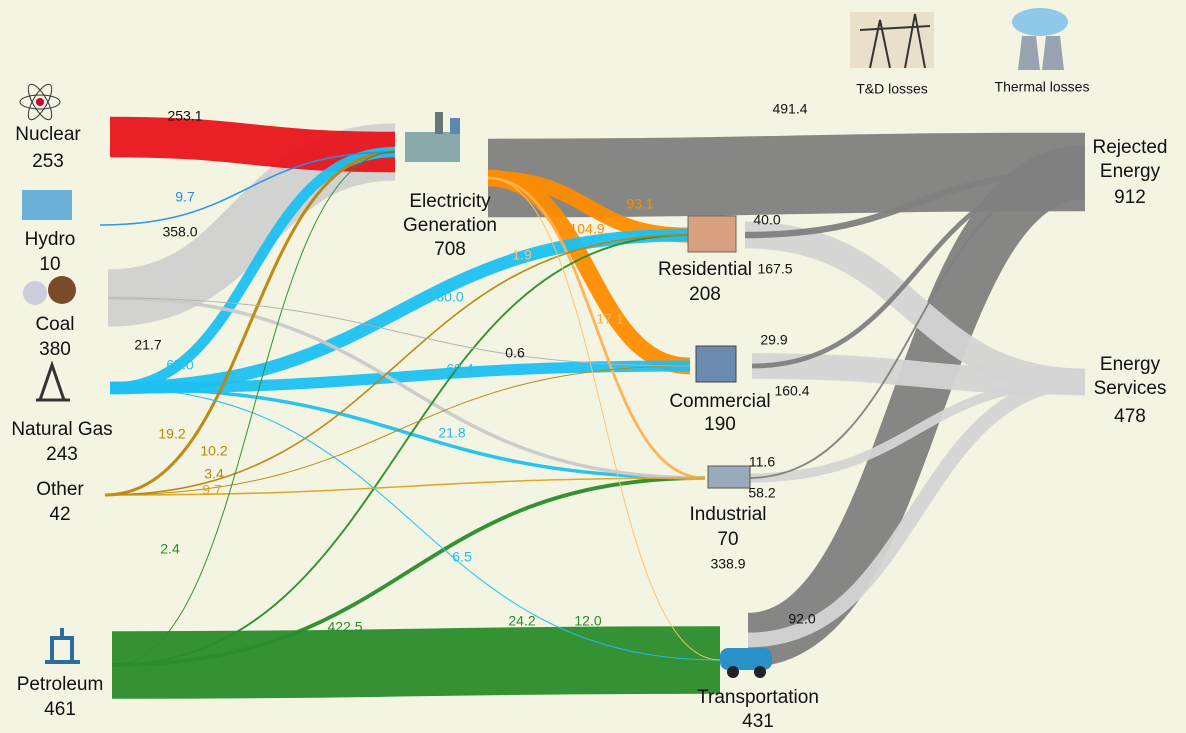 Image resolution: width=1186 pixels, height=733 pixels. What do you see at coordinates (59, 514) in the screenshot?
I see `node-value: 42` at bounding box center [59, 514].